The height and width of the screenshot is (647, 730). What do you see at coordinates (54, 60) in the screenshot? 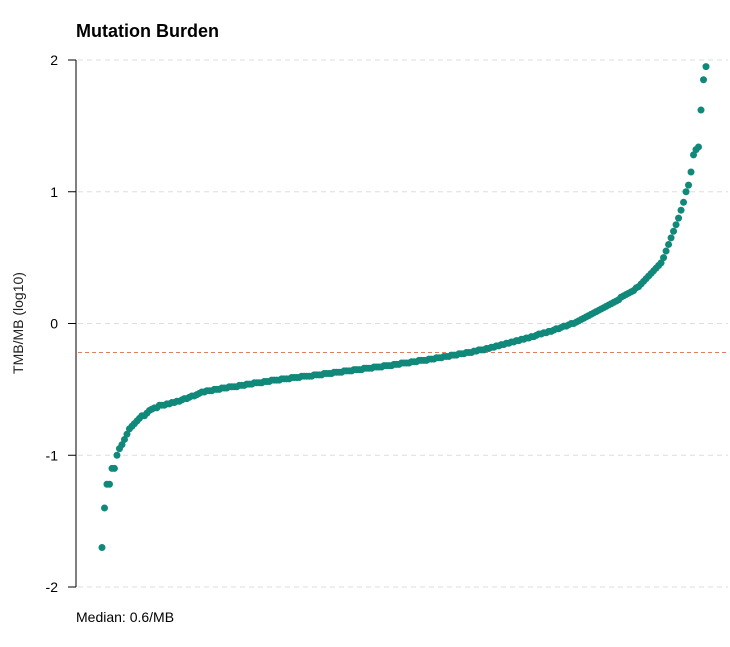
I see `y-tick-label: 2` at bounding box center [54, 60].